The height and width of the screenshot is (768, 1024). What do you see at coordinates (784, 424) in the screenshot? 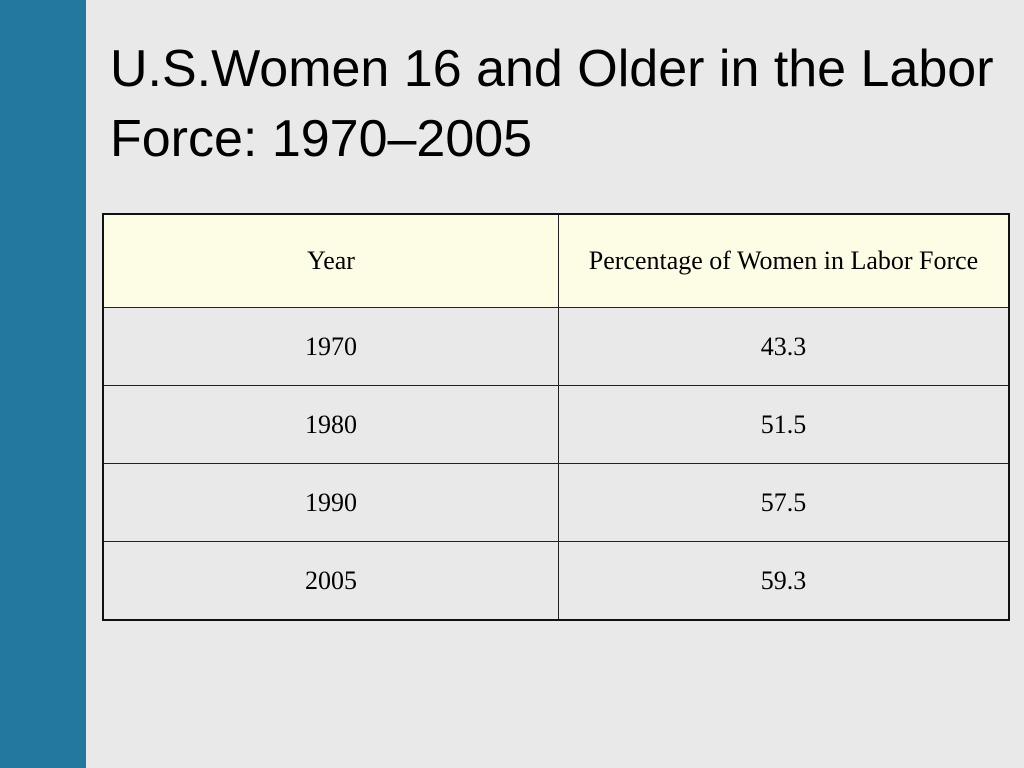
I see `table-cell: 51.5` at bounding box center [784, 424].